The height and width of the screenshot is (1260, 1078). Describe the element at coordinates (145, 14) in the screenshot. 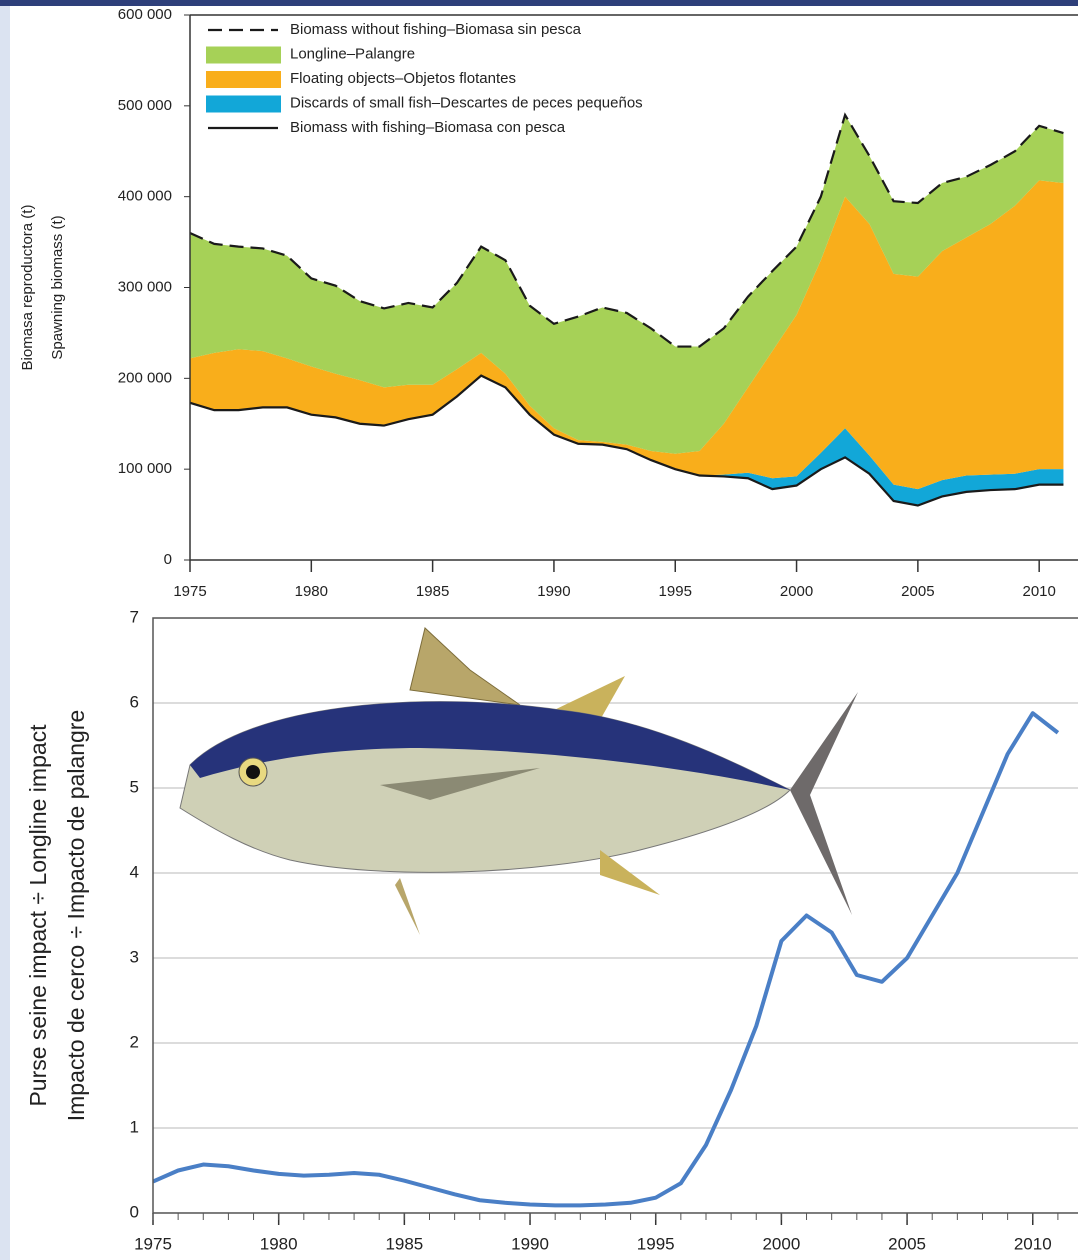

I see `y-tick-label: 600 000` at that location.